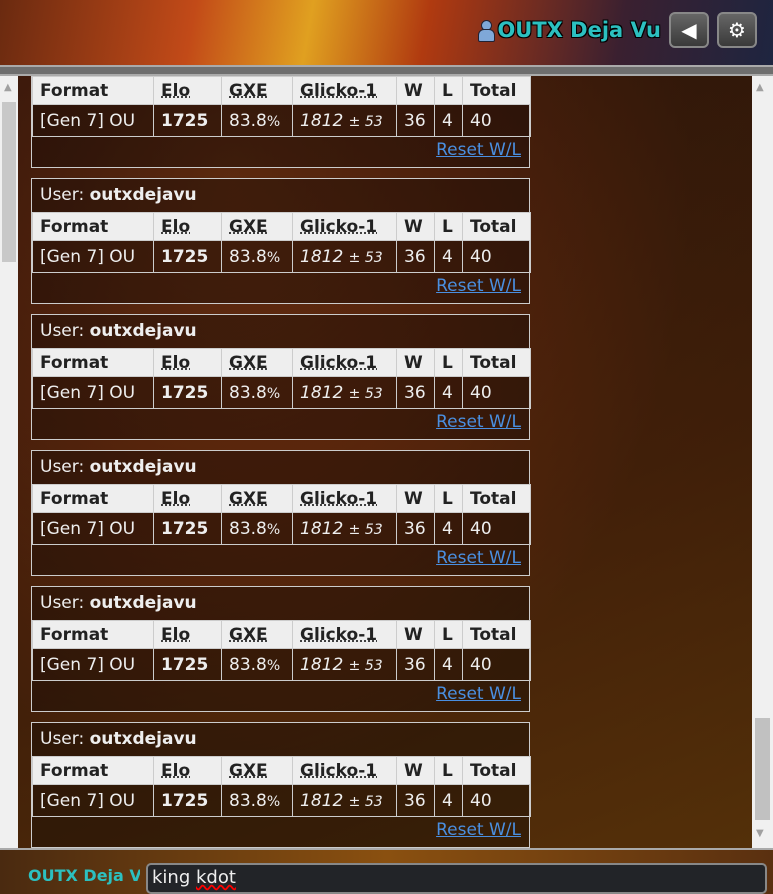  I want to click on sound-button: ◀, so click(689, 30).